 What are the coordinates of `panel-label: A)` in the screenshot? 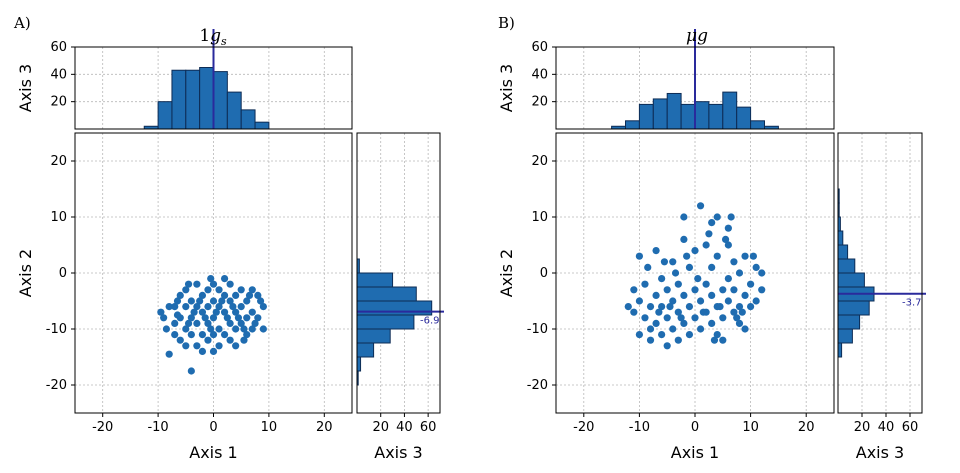 It's located at (22, 23).